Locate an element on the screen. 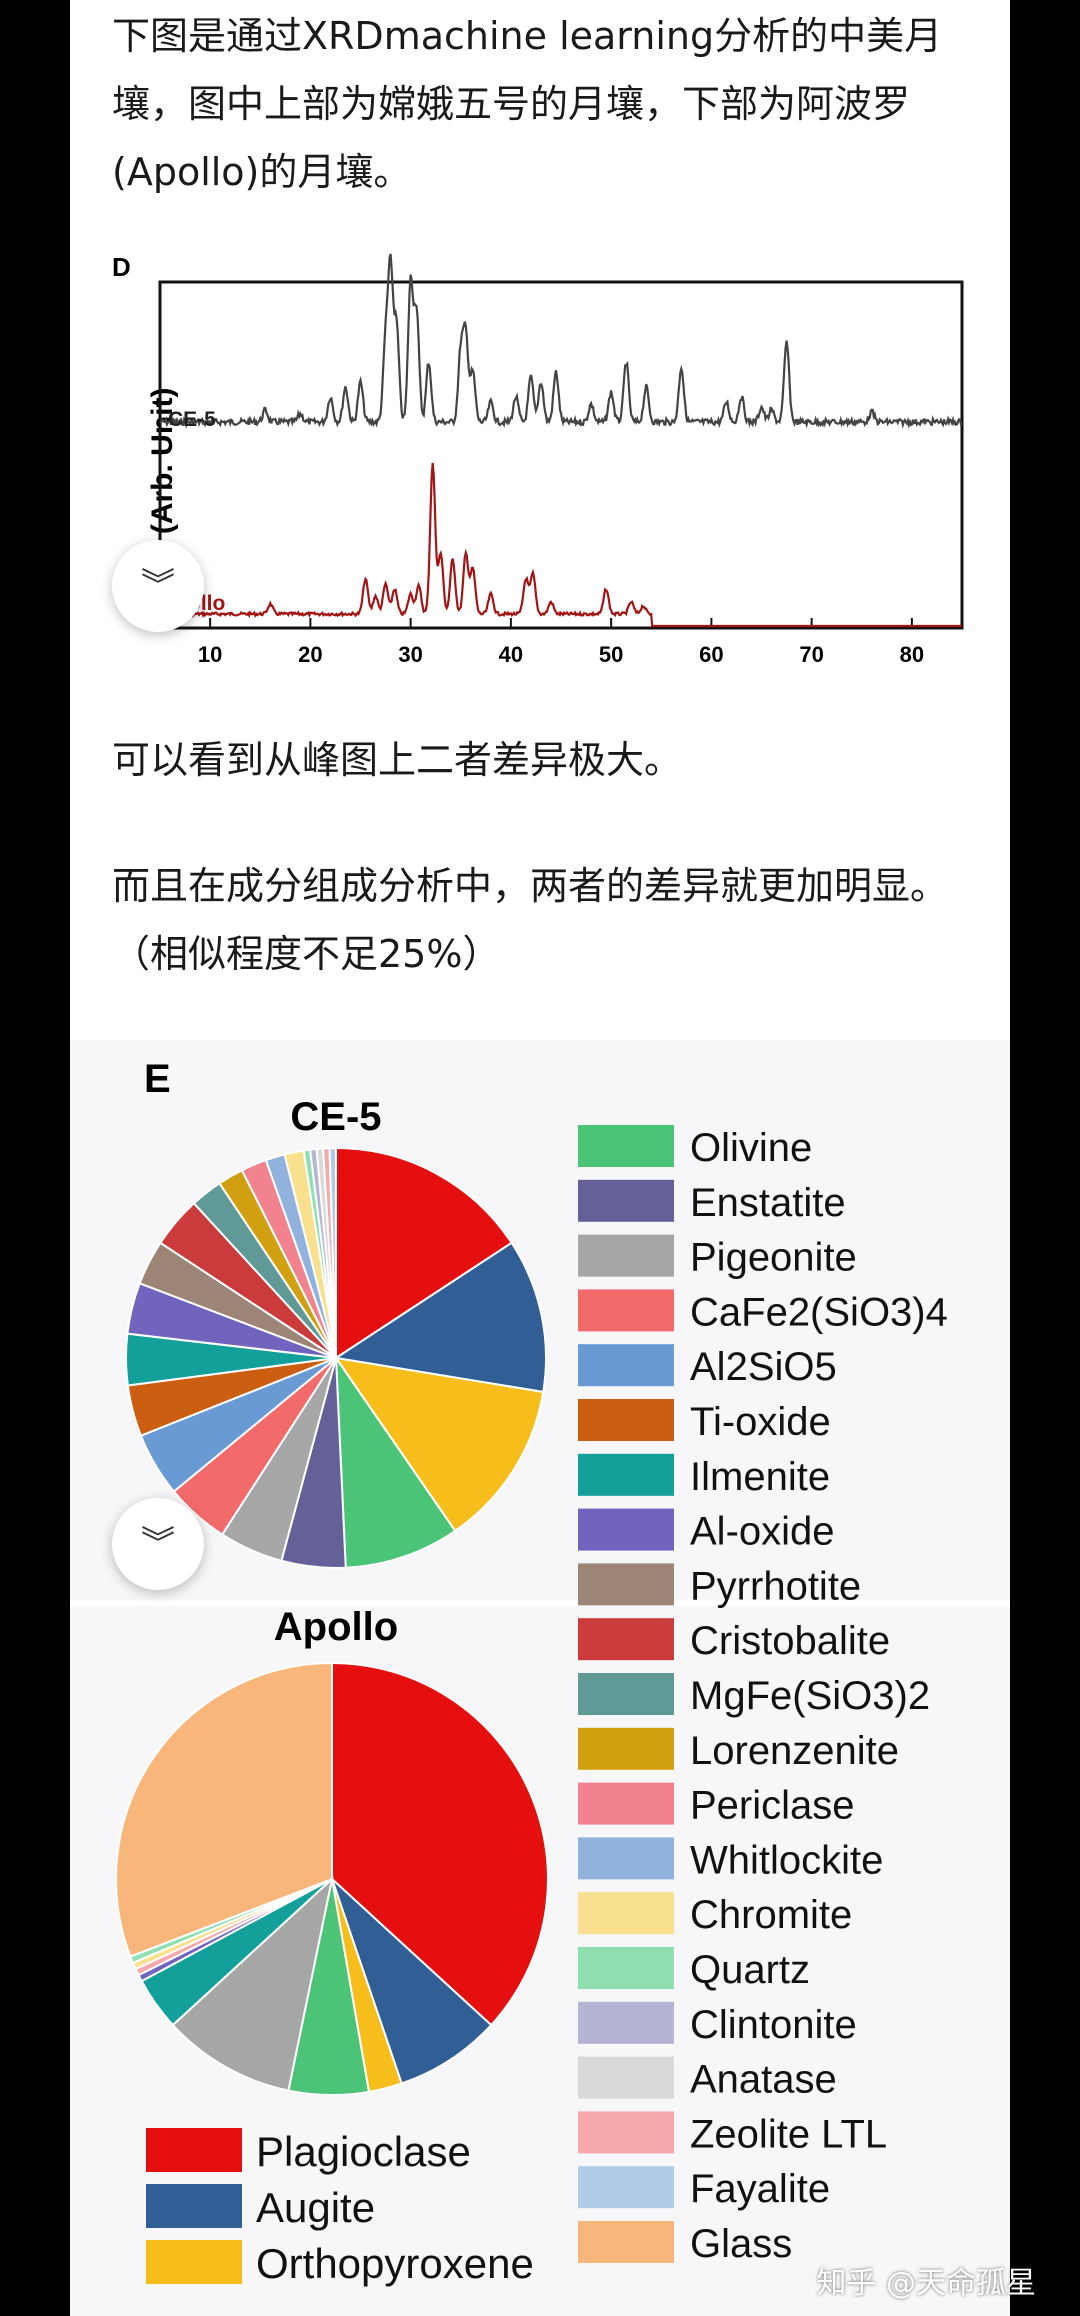  legend-label: Zeolite LTL is located at coordinates (788, 2134).